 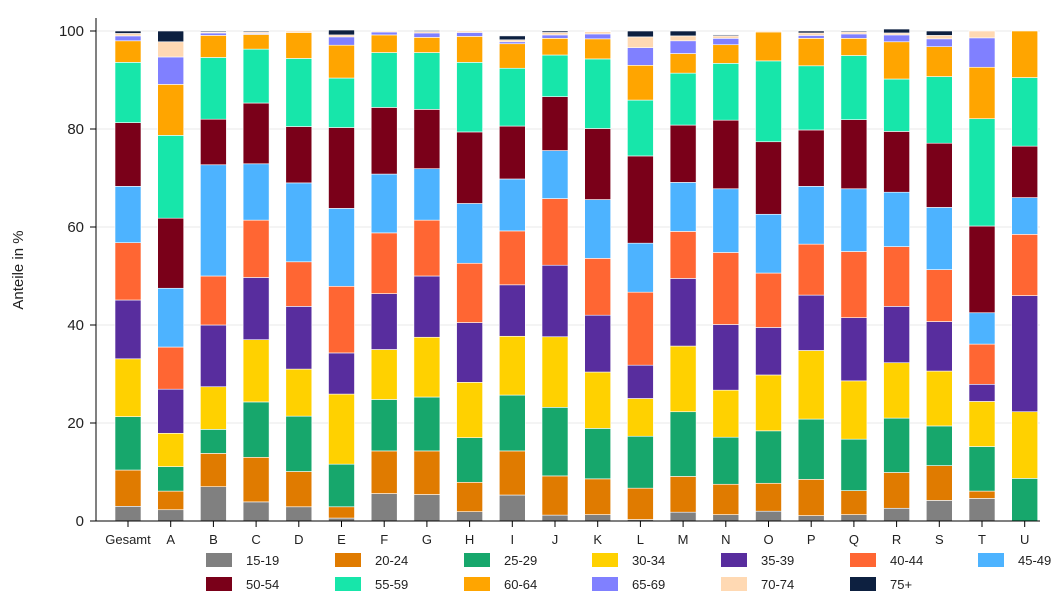 What do you see at coordinates (1014, 560) in the screenshot?
I see `legend-item: 45-49` at bounding box center [1014, 560].